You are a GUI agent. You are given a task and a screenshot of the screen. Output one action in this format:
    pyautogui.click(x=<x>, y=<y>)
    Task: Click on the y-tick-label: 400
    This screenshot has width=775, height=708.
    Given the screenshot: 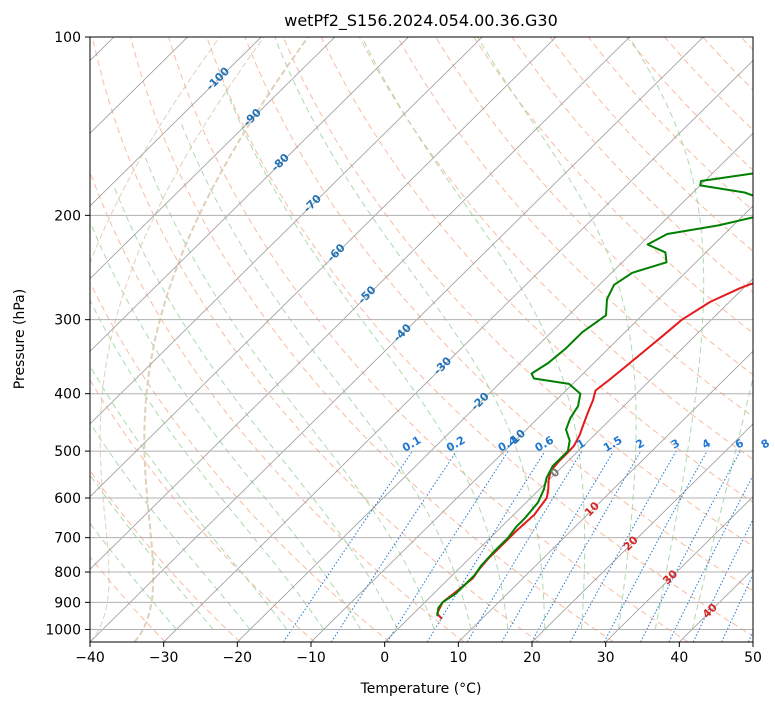 What is the action you would take?
    pyautogui.click(x=67, y=395)
    